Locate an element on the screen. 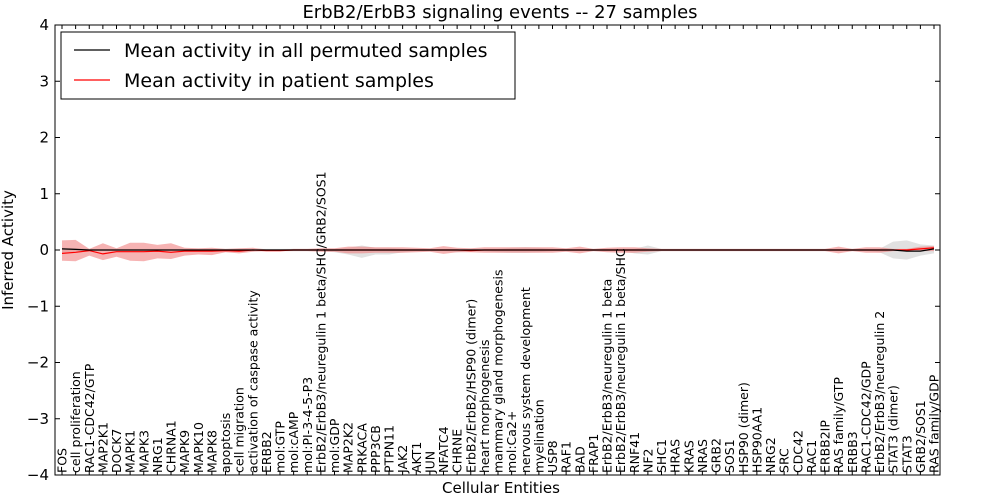  x-tick-label: ErbB2/ErbB3/neuregulin 1 beta is located at coordinates (607, 376).